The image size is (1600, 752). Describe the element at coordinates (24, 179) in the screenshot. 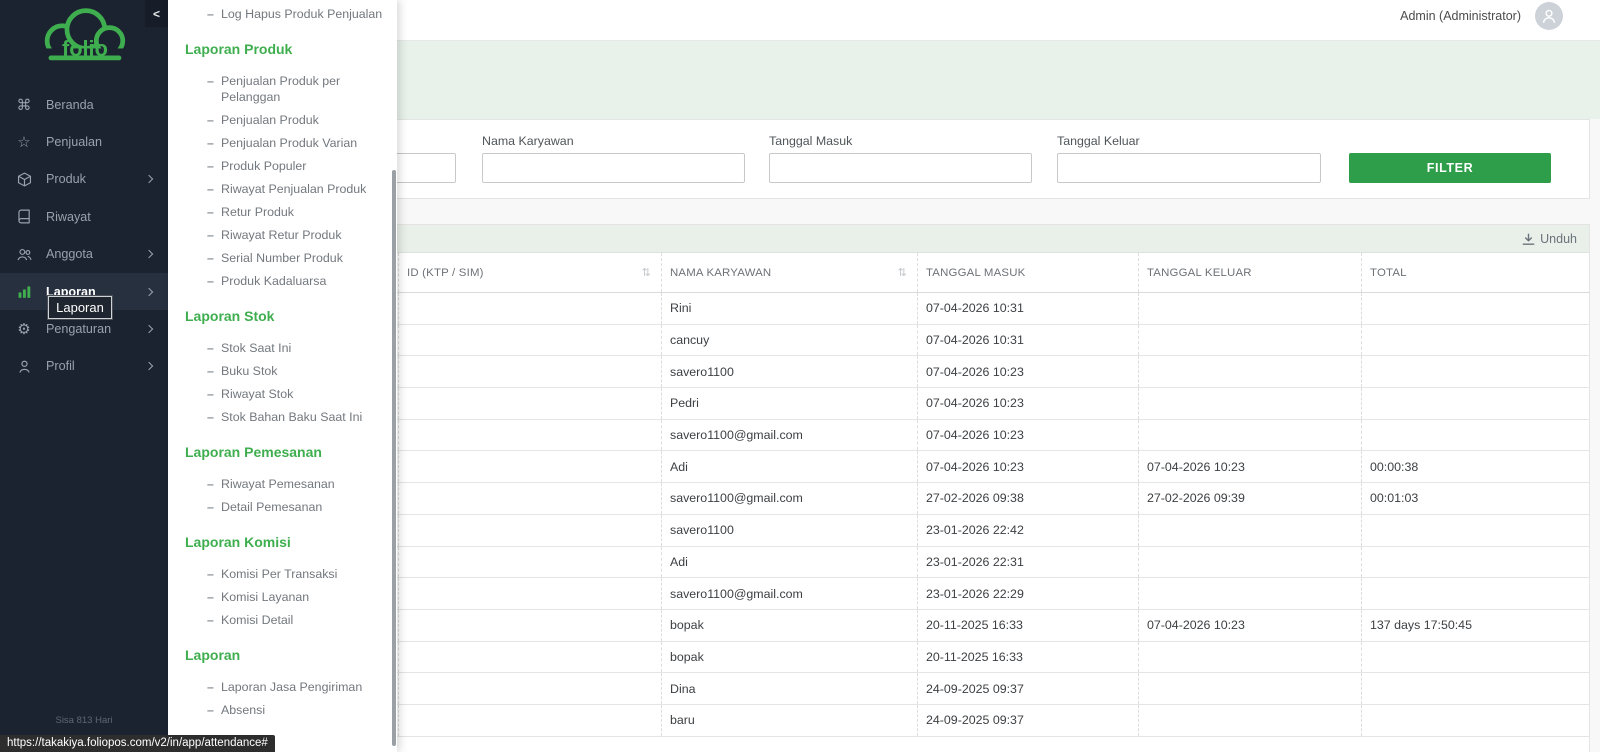

I see `cube-icon` at that location.